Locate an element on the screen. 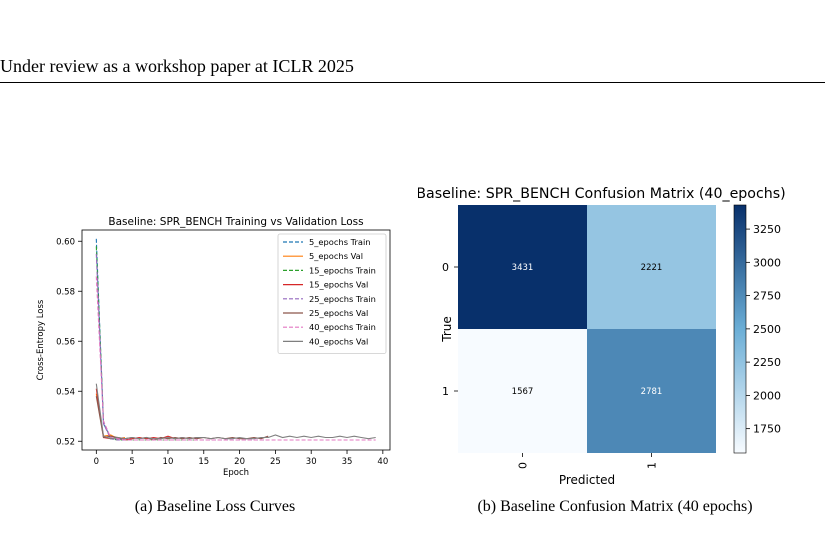 Image resolution: width=825 pixels, height=551 pixels. colorbar-tick-label: 1750 is located at coordinates (767, 429).